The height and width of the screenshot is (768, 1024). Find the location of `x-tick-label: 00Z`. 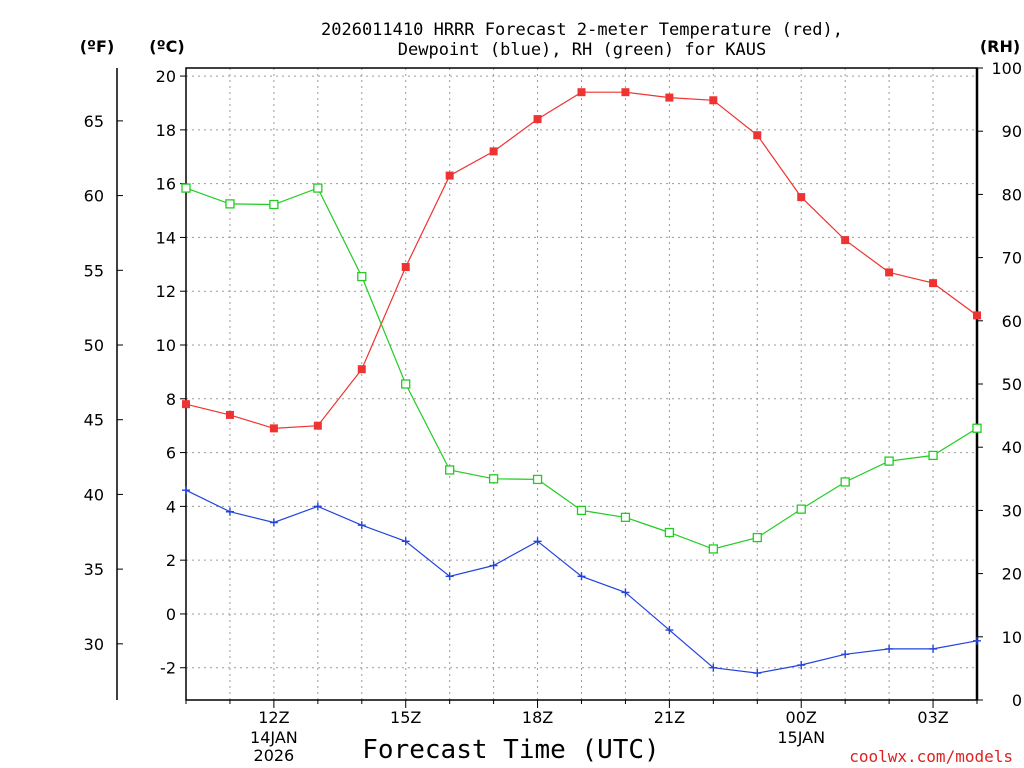

x-tick-label: 00Z is located at coordinates (801, 717).